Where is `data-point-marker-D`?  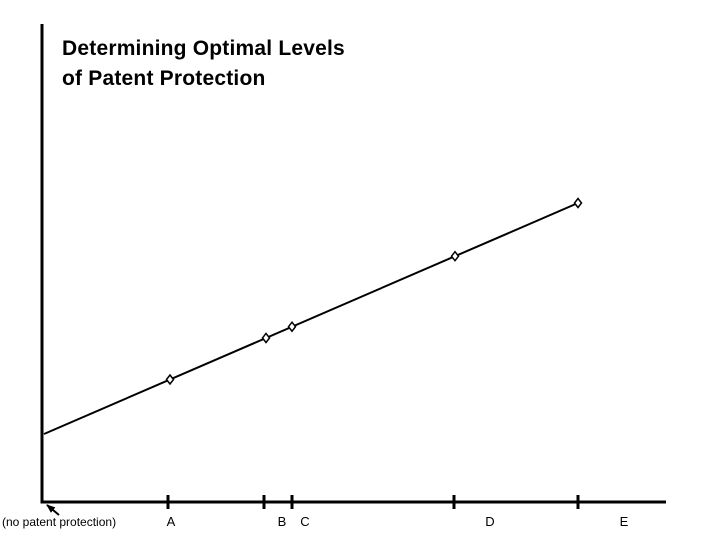
data-point-marker-D is located at coordinates (455, 256).